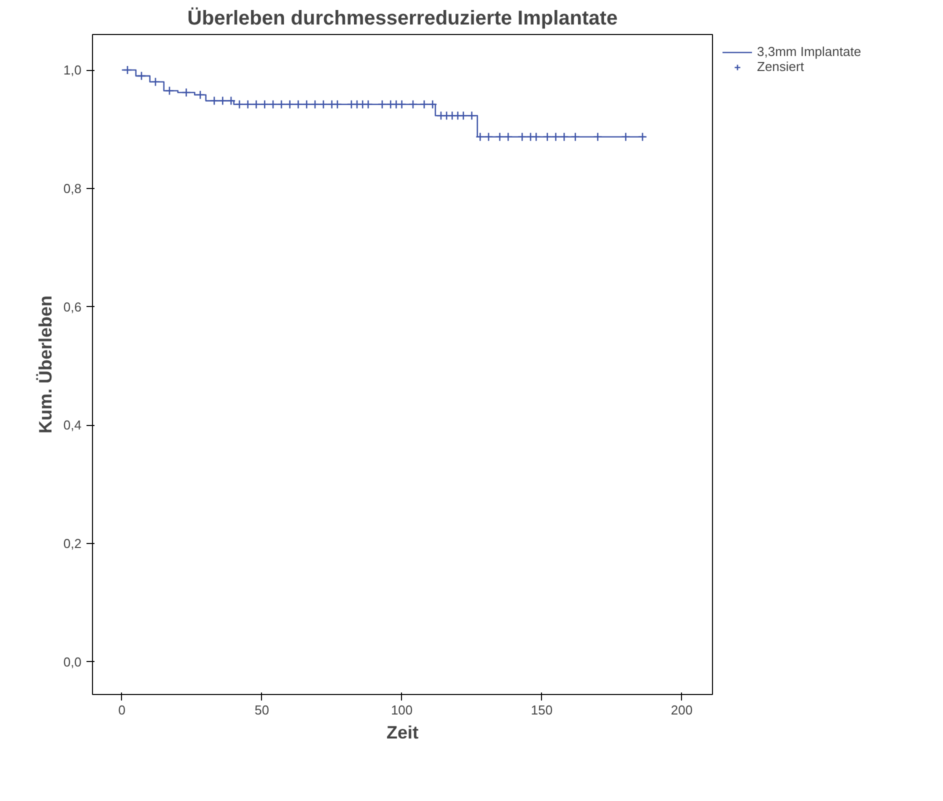 This screenshot has height=801, width=943. What do you see at coordinates (262, 710) in the screenshot?
I see `x-tick-label: 50` at bounding box center [262, 710].